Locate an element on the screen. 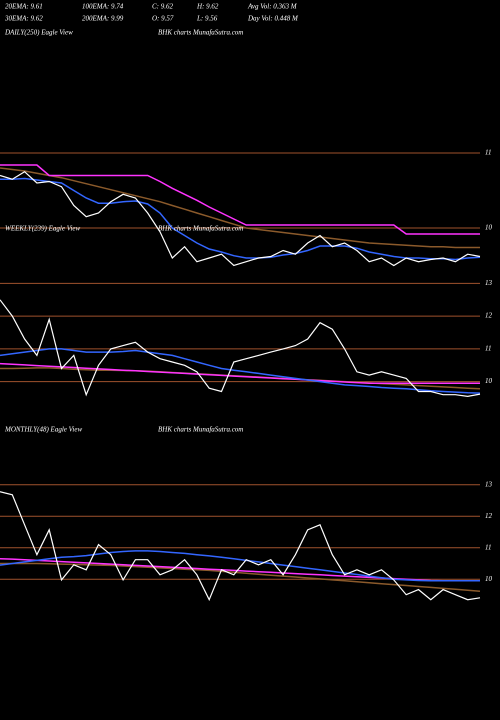 The height and width of the screenshot is (720, 500). panel-title: MONTHLY(48) Eagle View is located at coordinates (43, 430).